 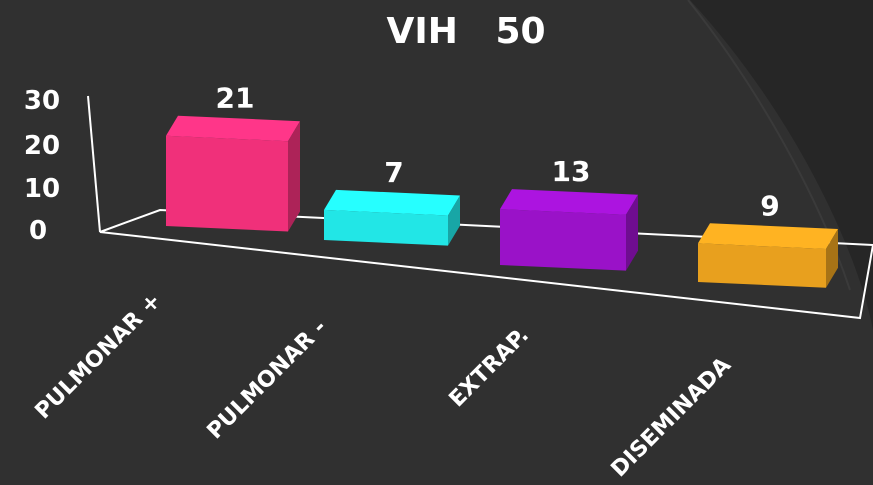 What do you see at coordinates (769, 205) in the screenshot?
I see `data-label-diseminada: 9` at bounding box center [769, 205].